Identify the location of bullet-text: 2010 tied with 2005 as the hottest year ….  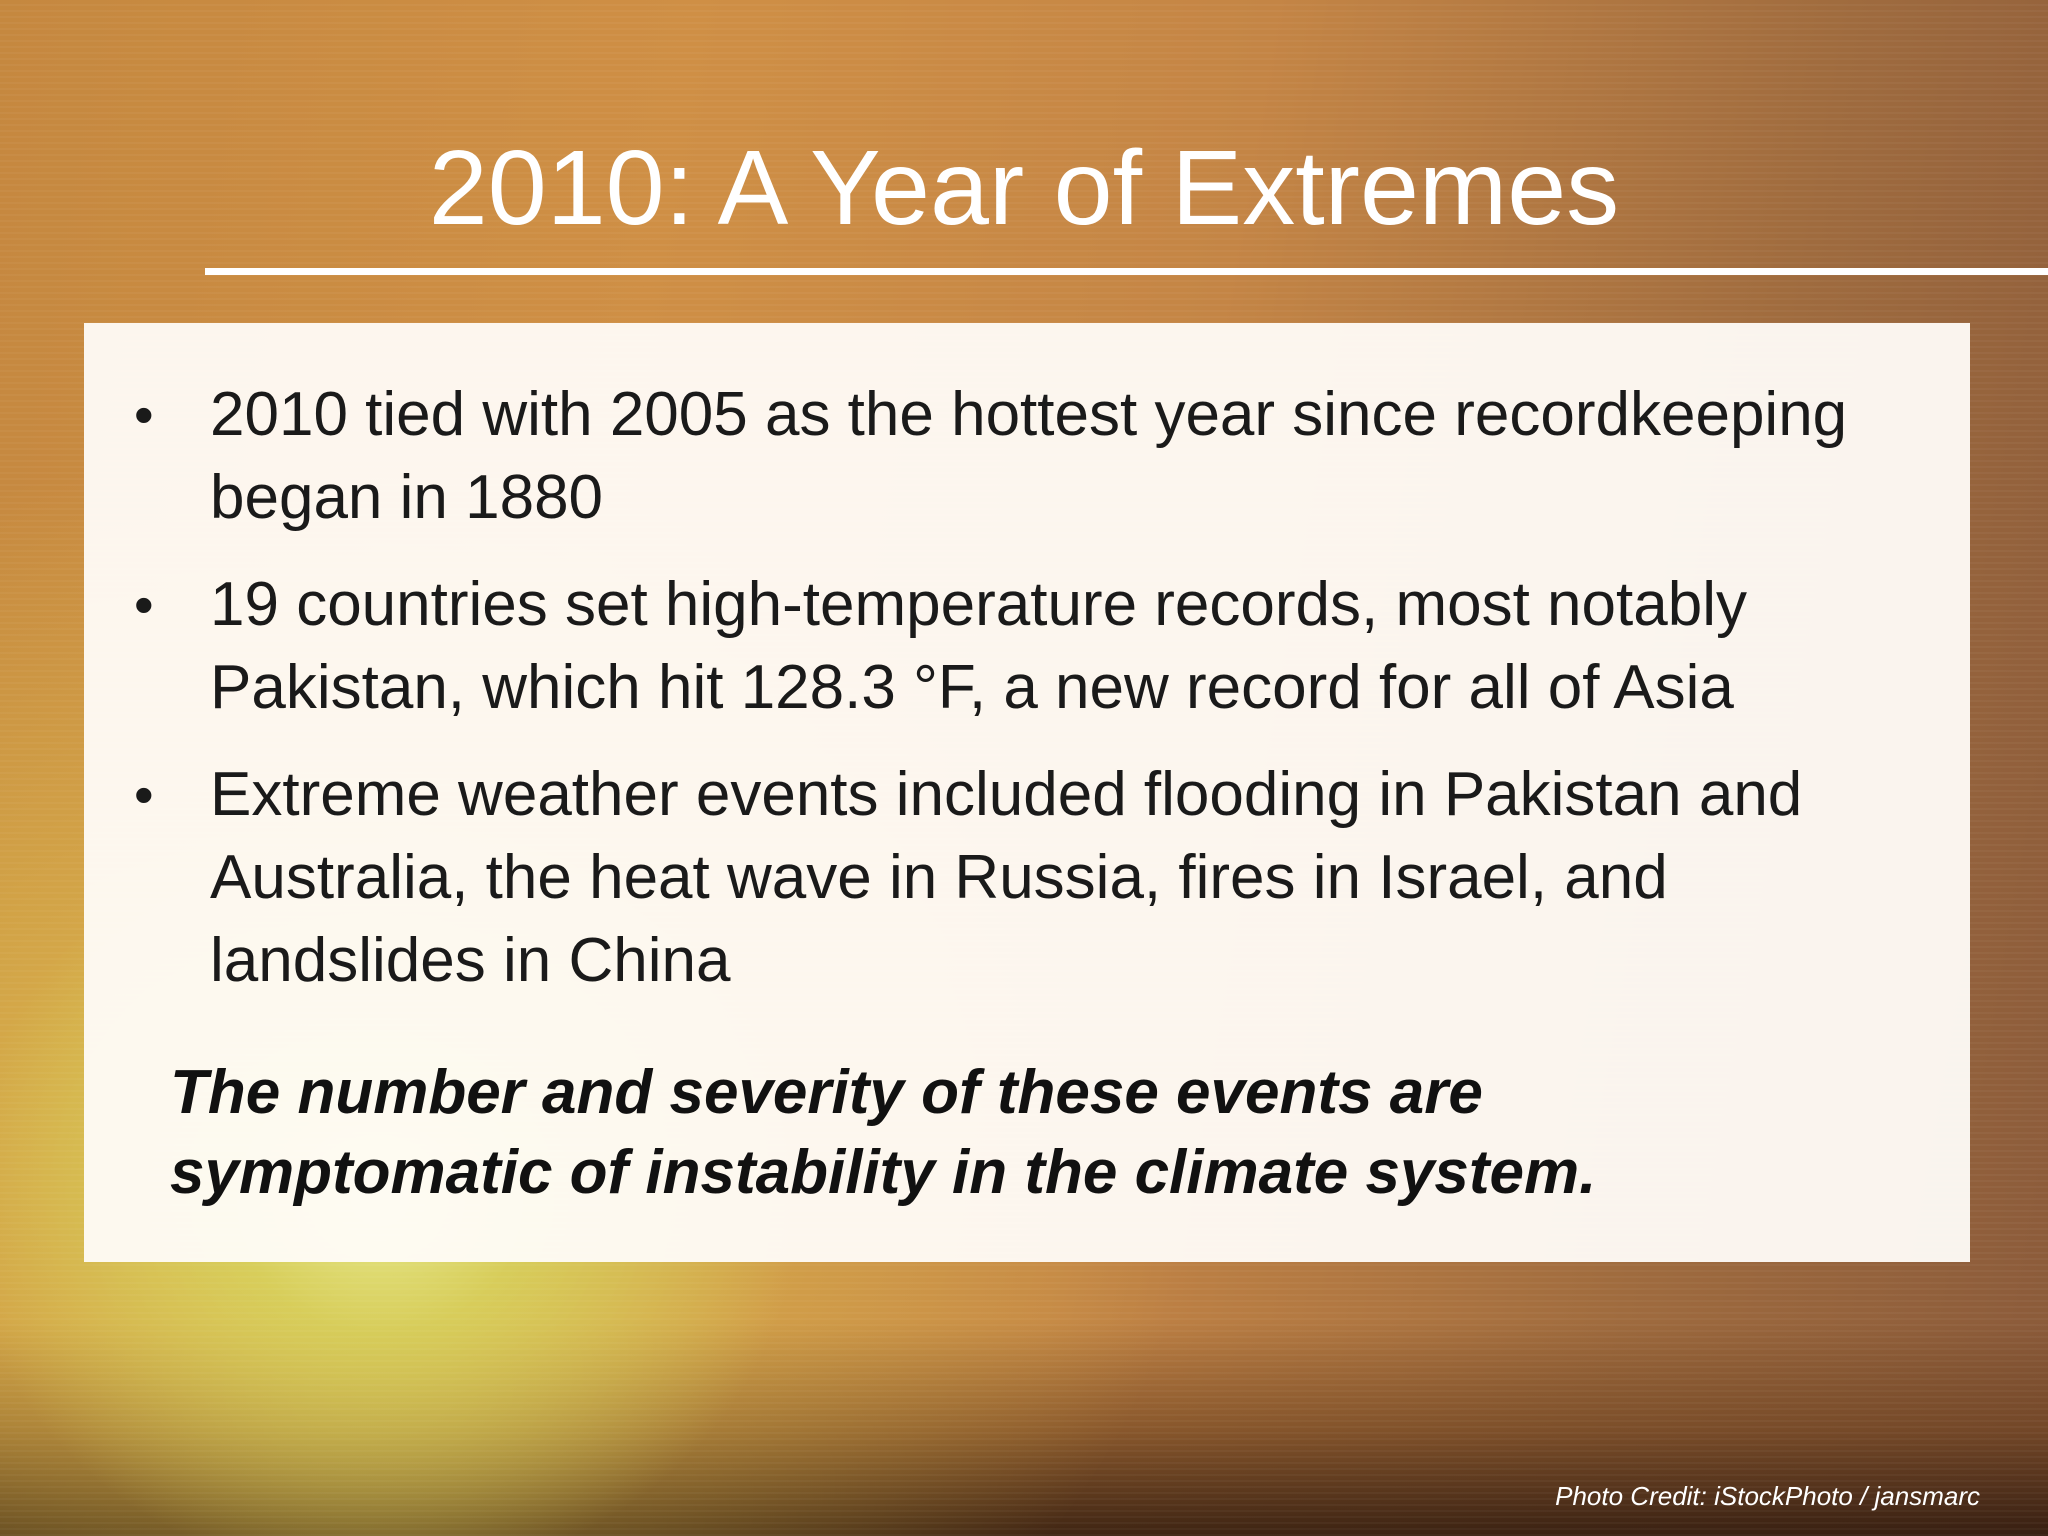
(1029, 456).